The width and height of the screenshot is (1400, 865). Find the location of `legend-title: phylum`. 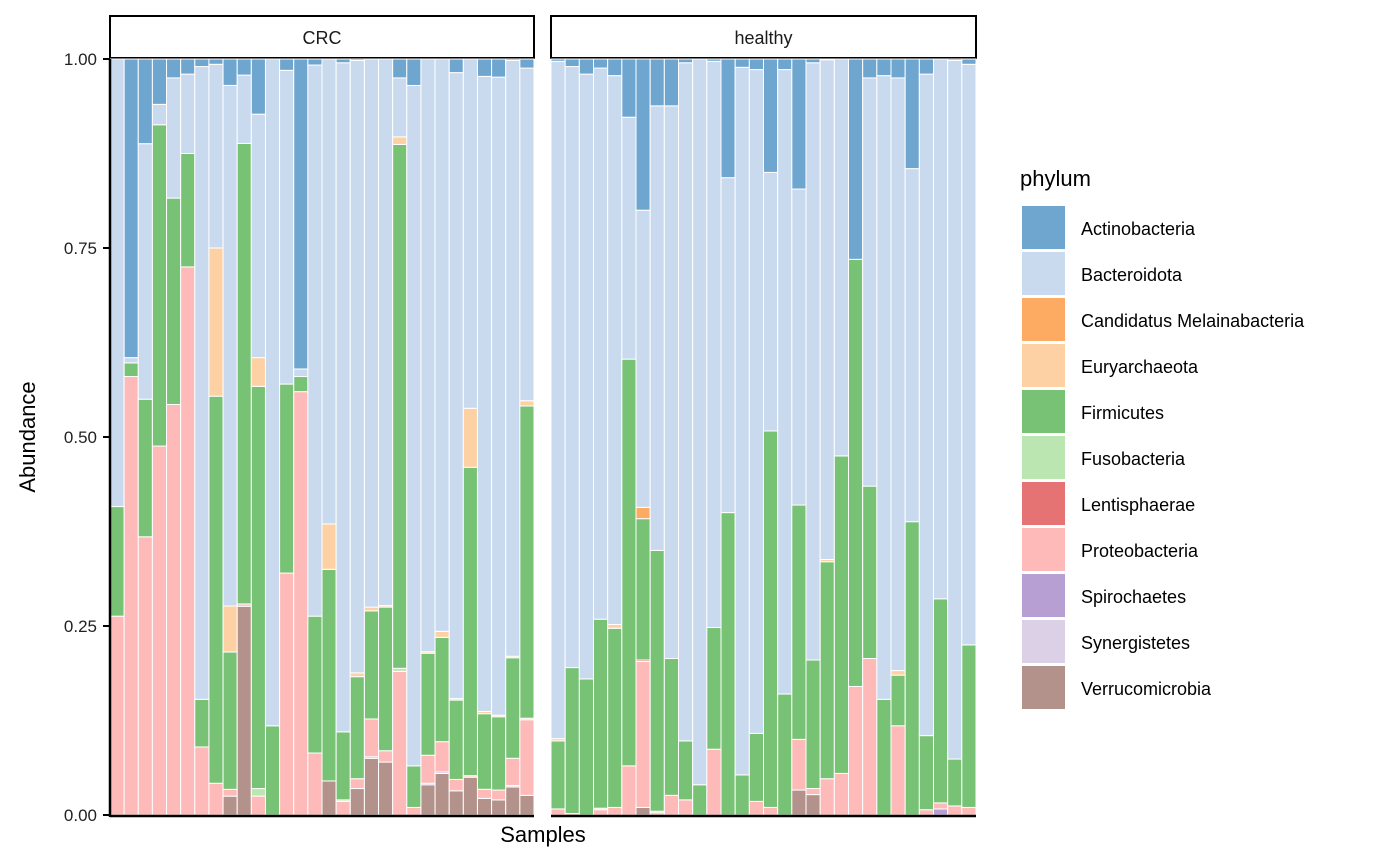

legend-title: phylum is located at coordinates (1055, 178).